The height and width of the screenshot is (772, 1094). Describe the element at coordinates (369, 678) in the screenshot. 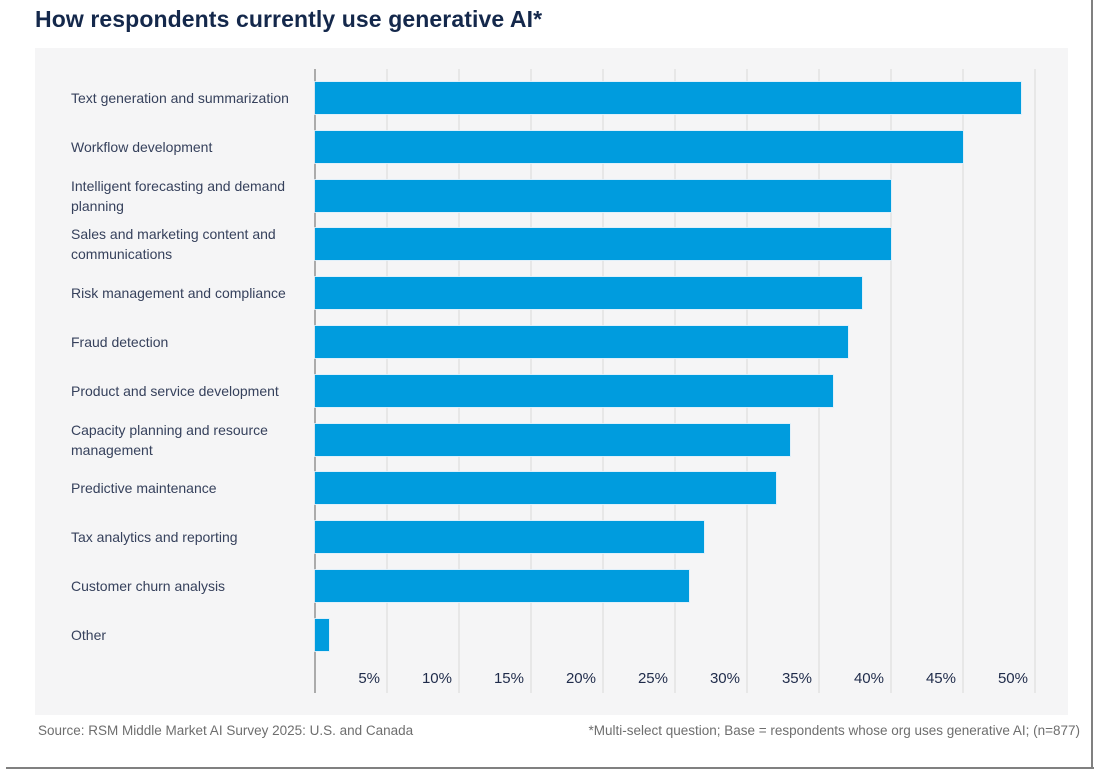

I see `x-tick-label: 5%` at that location.